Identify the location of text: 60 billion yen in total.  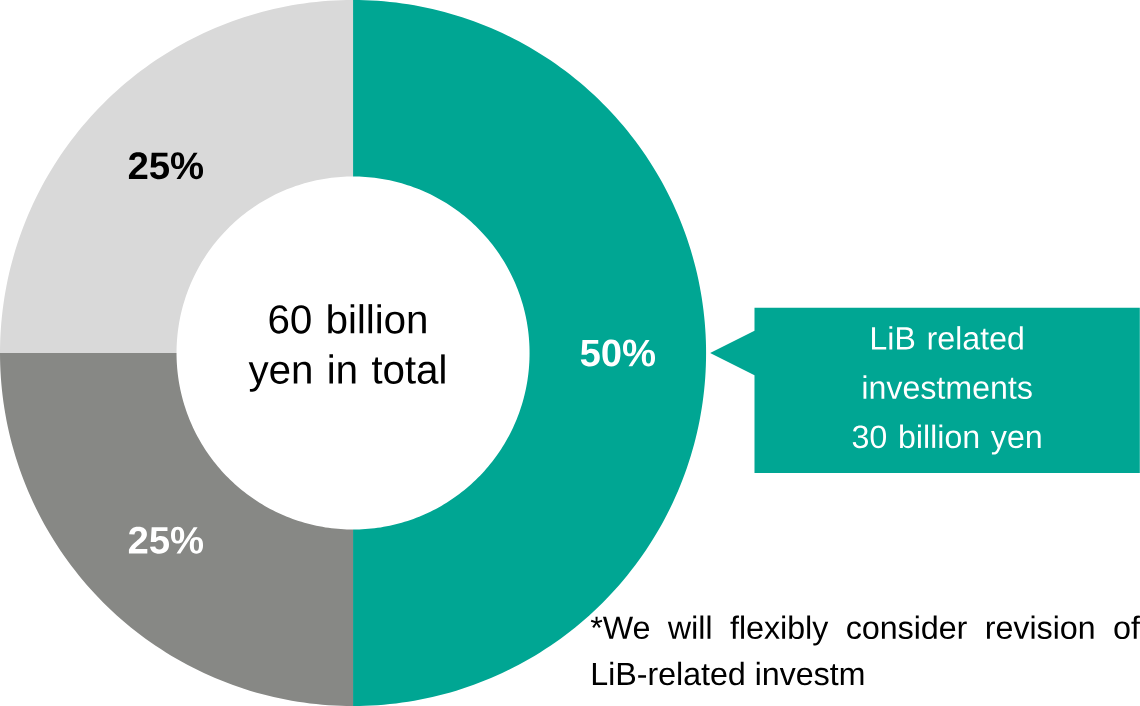
(346, 348).